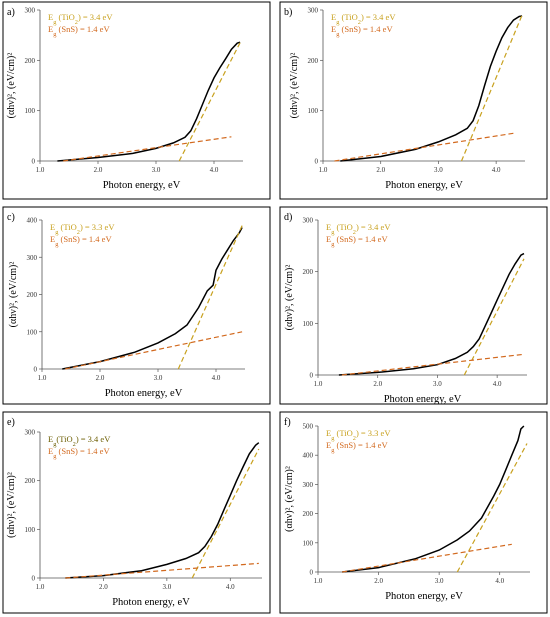 The width and height of the screenshot is (550, 617). Describe the element at coordinates (11, 422) in the screenshot. I see `panel-label: e)` at that location.